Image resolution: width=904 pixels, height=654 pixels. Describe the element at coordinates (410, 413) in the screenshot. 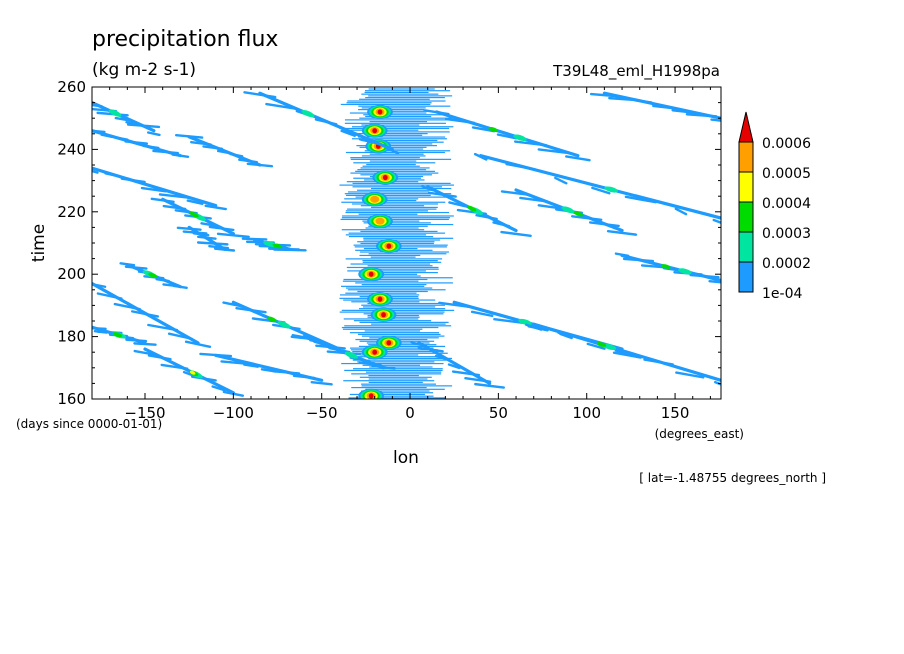

I see `x-tick-label: 0` at that location.